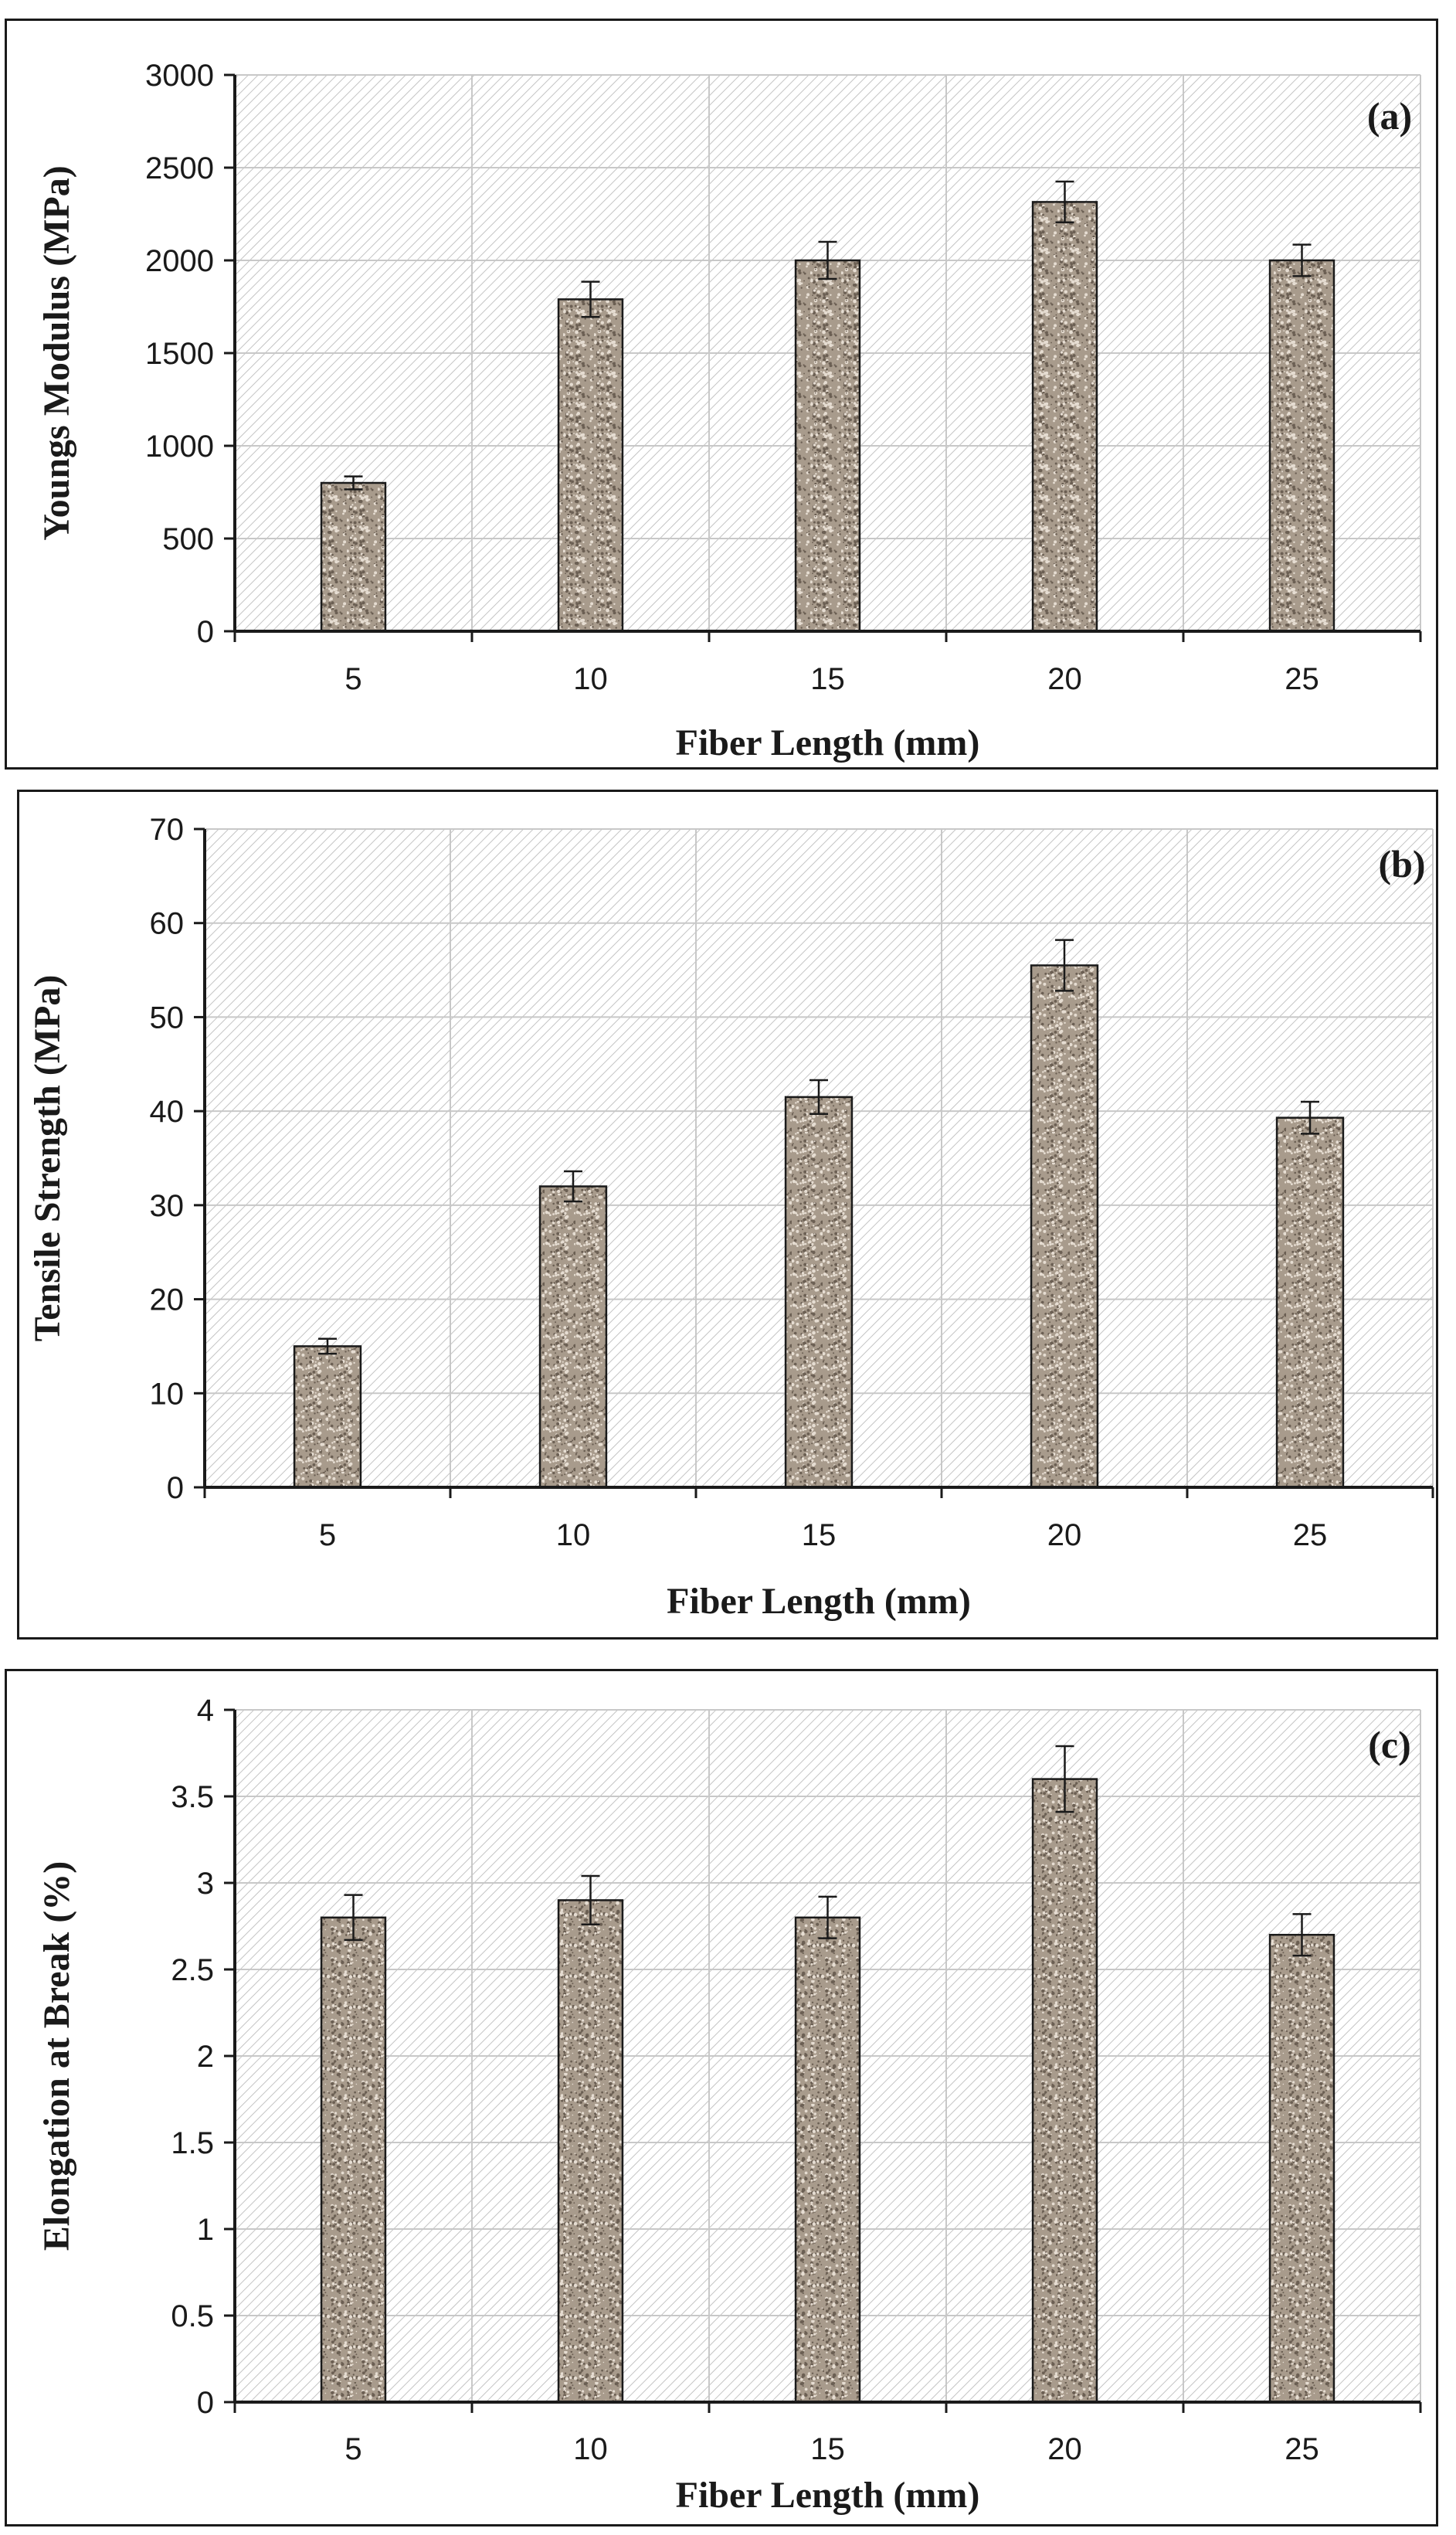 This screenshot has height=2535, width=1456. I want to click on y-tick-label: 60, so click(167, 924).